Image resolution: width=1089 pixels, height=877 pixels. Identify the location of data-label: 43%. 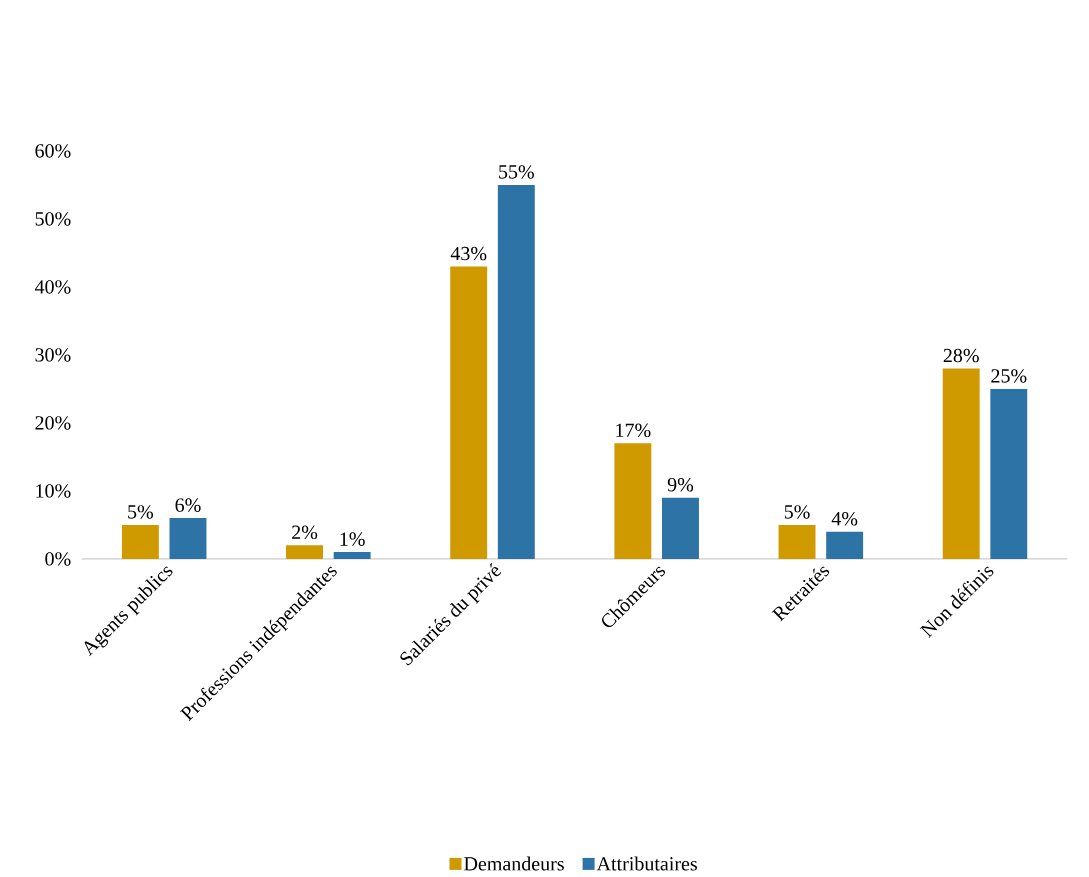
(468, 253).